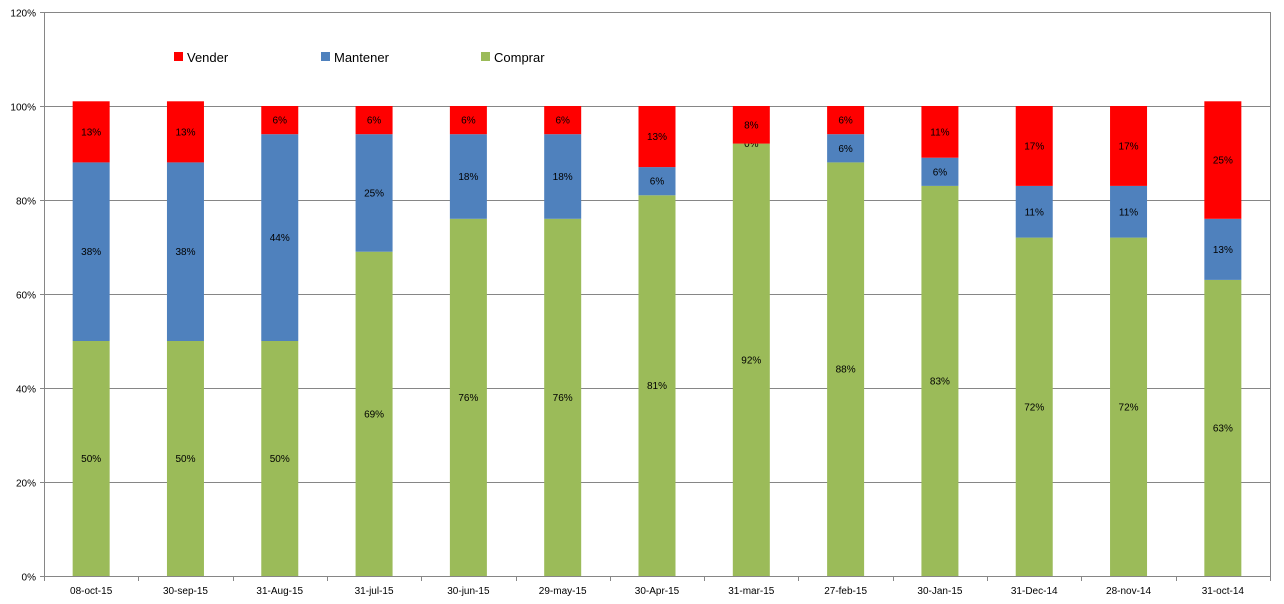 The width and height of the screenshot is (1284, 604). I want to click on data-label-comprar: 83%, so click(940, 381).